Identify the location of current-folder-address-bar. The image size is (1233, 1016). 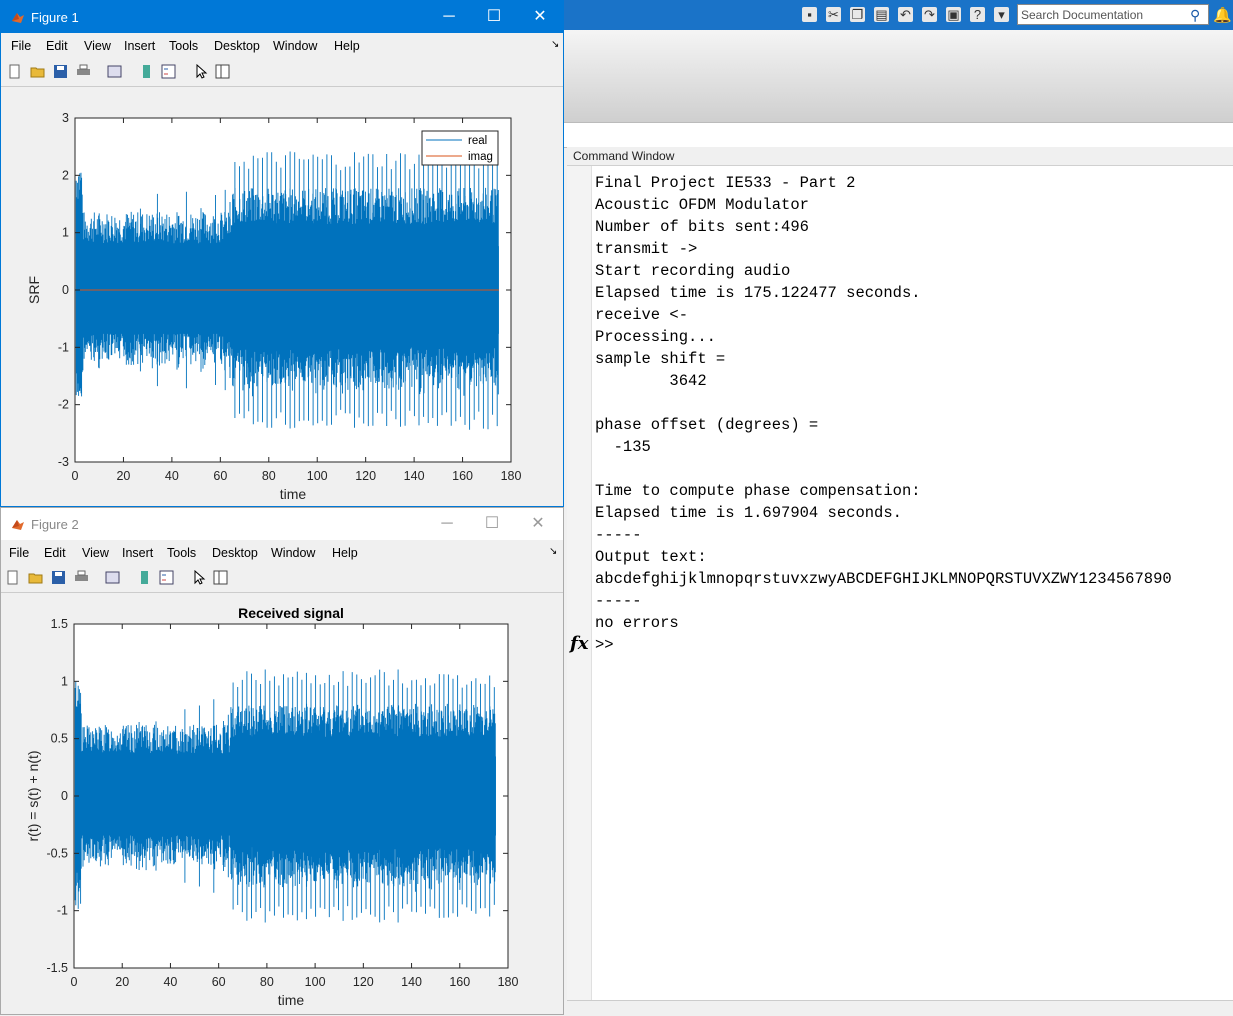
(898, 135).